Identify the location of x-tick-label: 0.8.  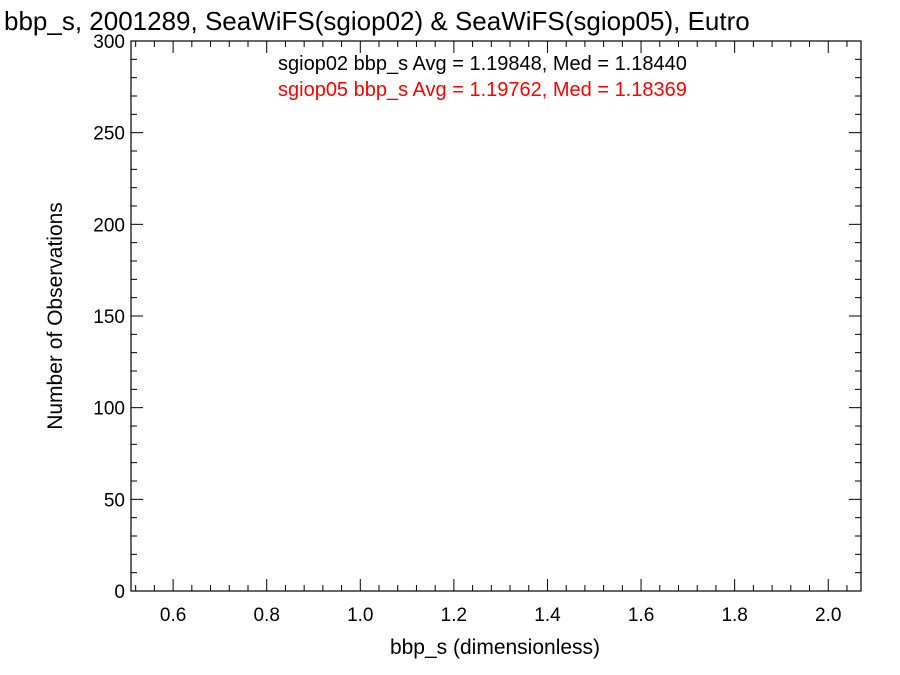
(266, 615).